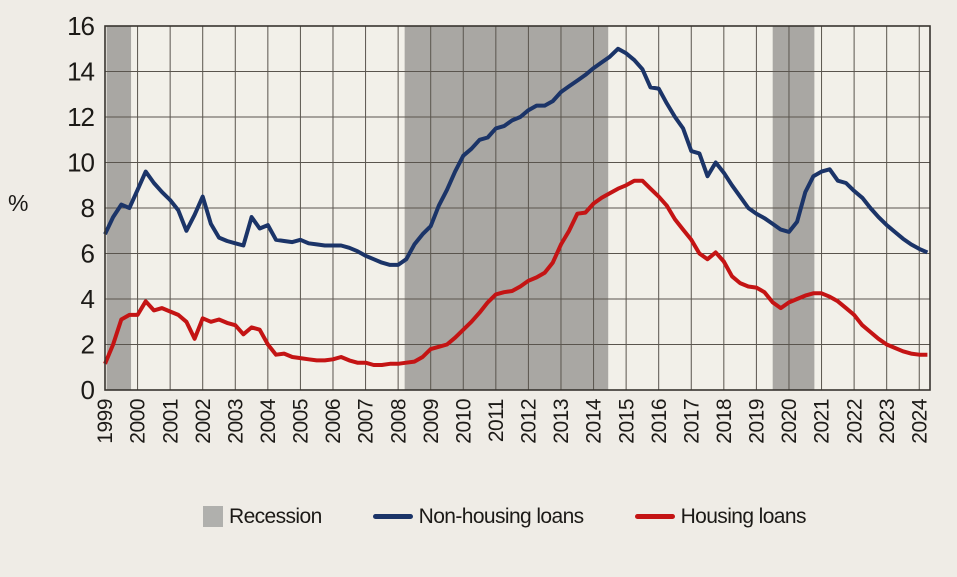  I want to click on y-axis-tick-label: 4, so click(88, 299).